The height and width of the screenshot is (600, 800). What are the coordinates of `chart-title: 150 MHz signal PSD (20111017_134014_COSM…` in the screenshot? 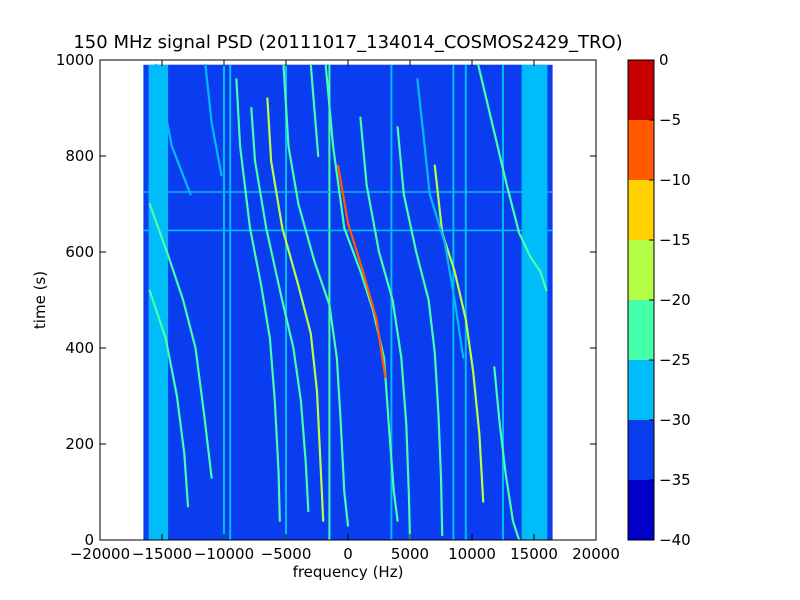 It's located at (347, 42).